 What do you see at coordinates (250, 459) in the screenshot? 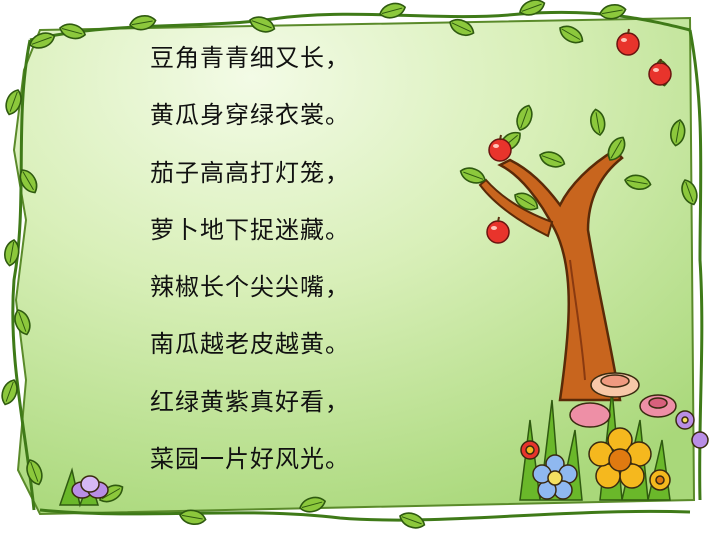
I see `poem-line-8: 菜园一片好风光。` at bounding box center [250, 459].